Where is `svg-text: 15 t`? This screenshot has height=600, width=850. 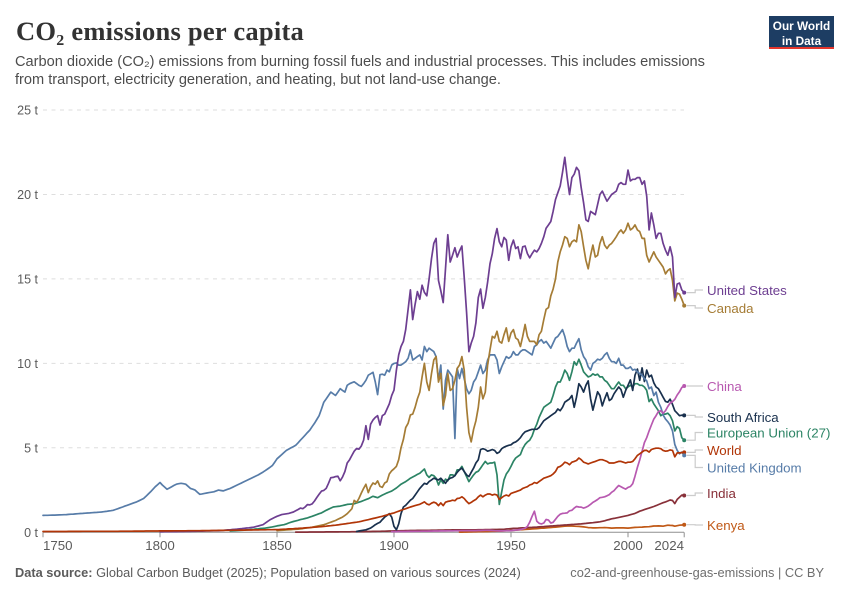
svg-text: 15 t is located at coordinates (27, 279).